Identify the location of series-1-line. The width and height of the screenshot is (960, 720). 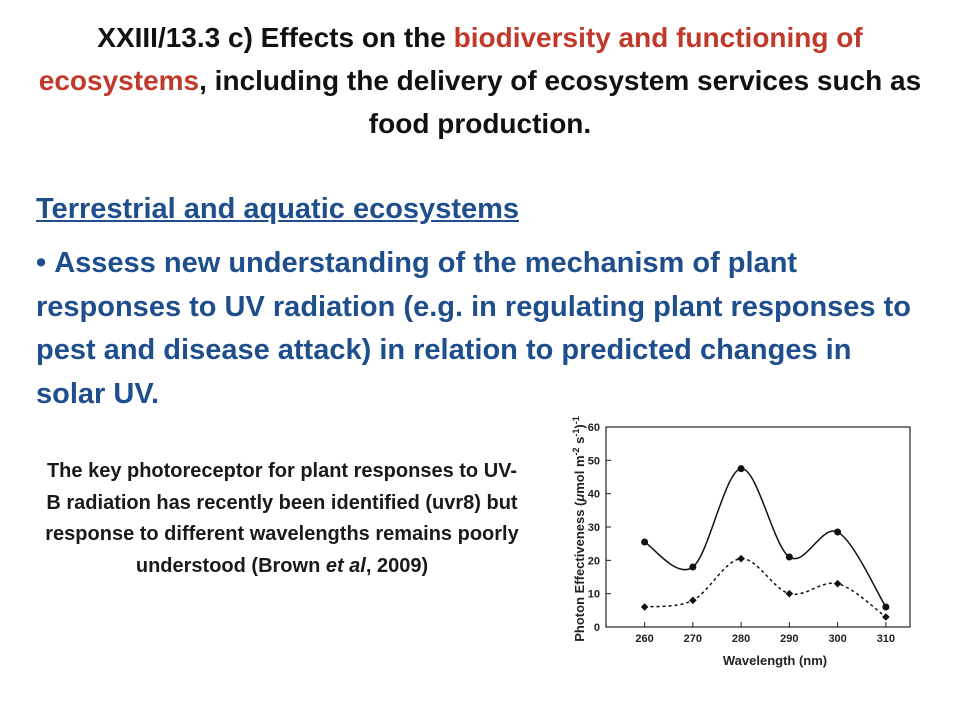
(765, 537).